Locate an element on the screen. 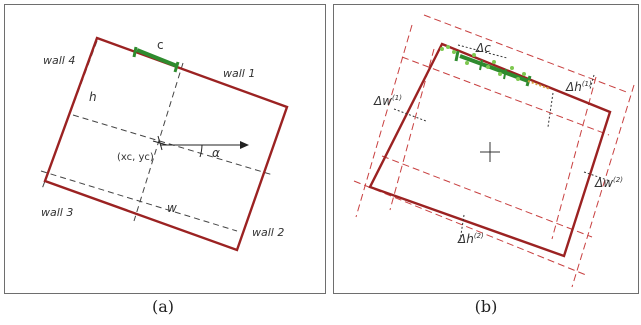  delta-h2-label: Δh(2) is located at coordinates (470, 239).